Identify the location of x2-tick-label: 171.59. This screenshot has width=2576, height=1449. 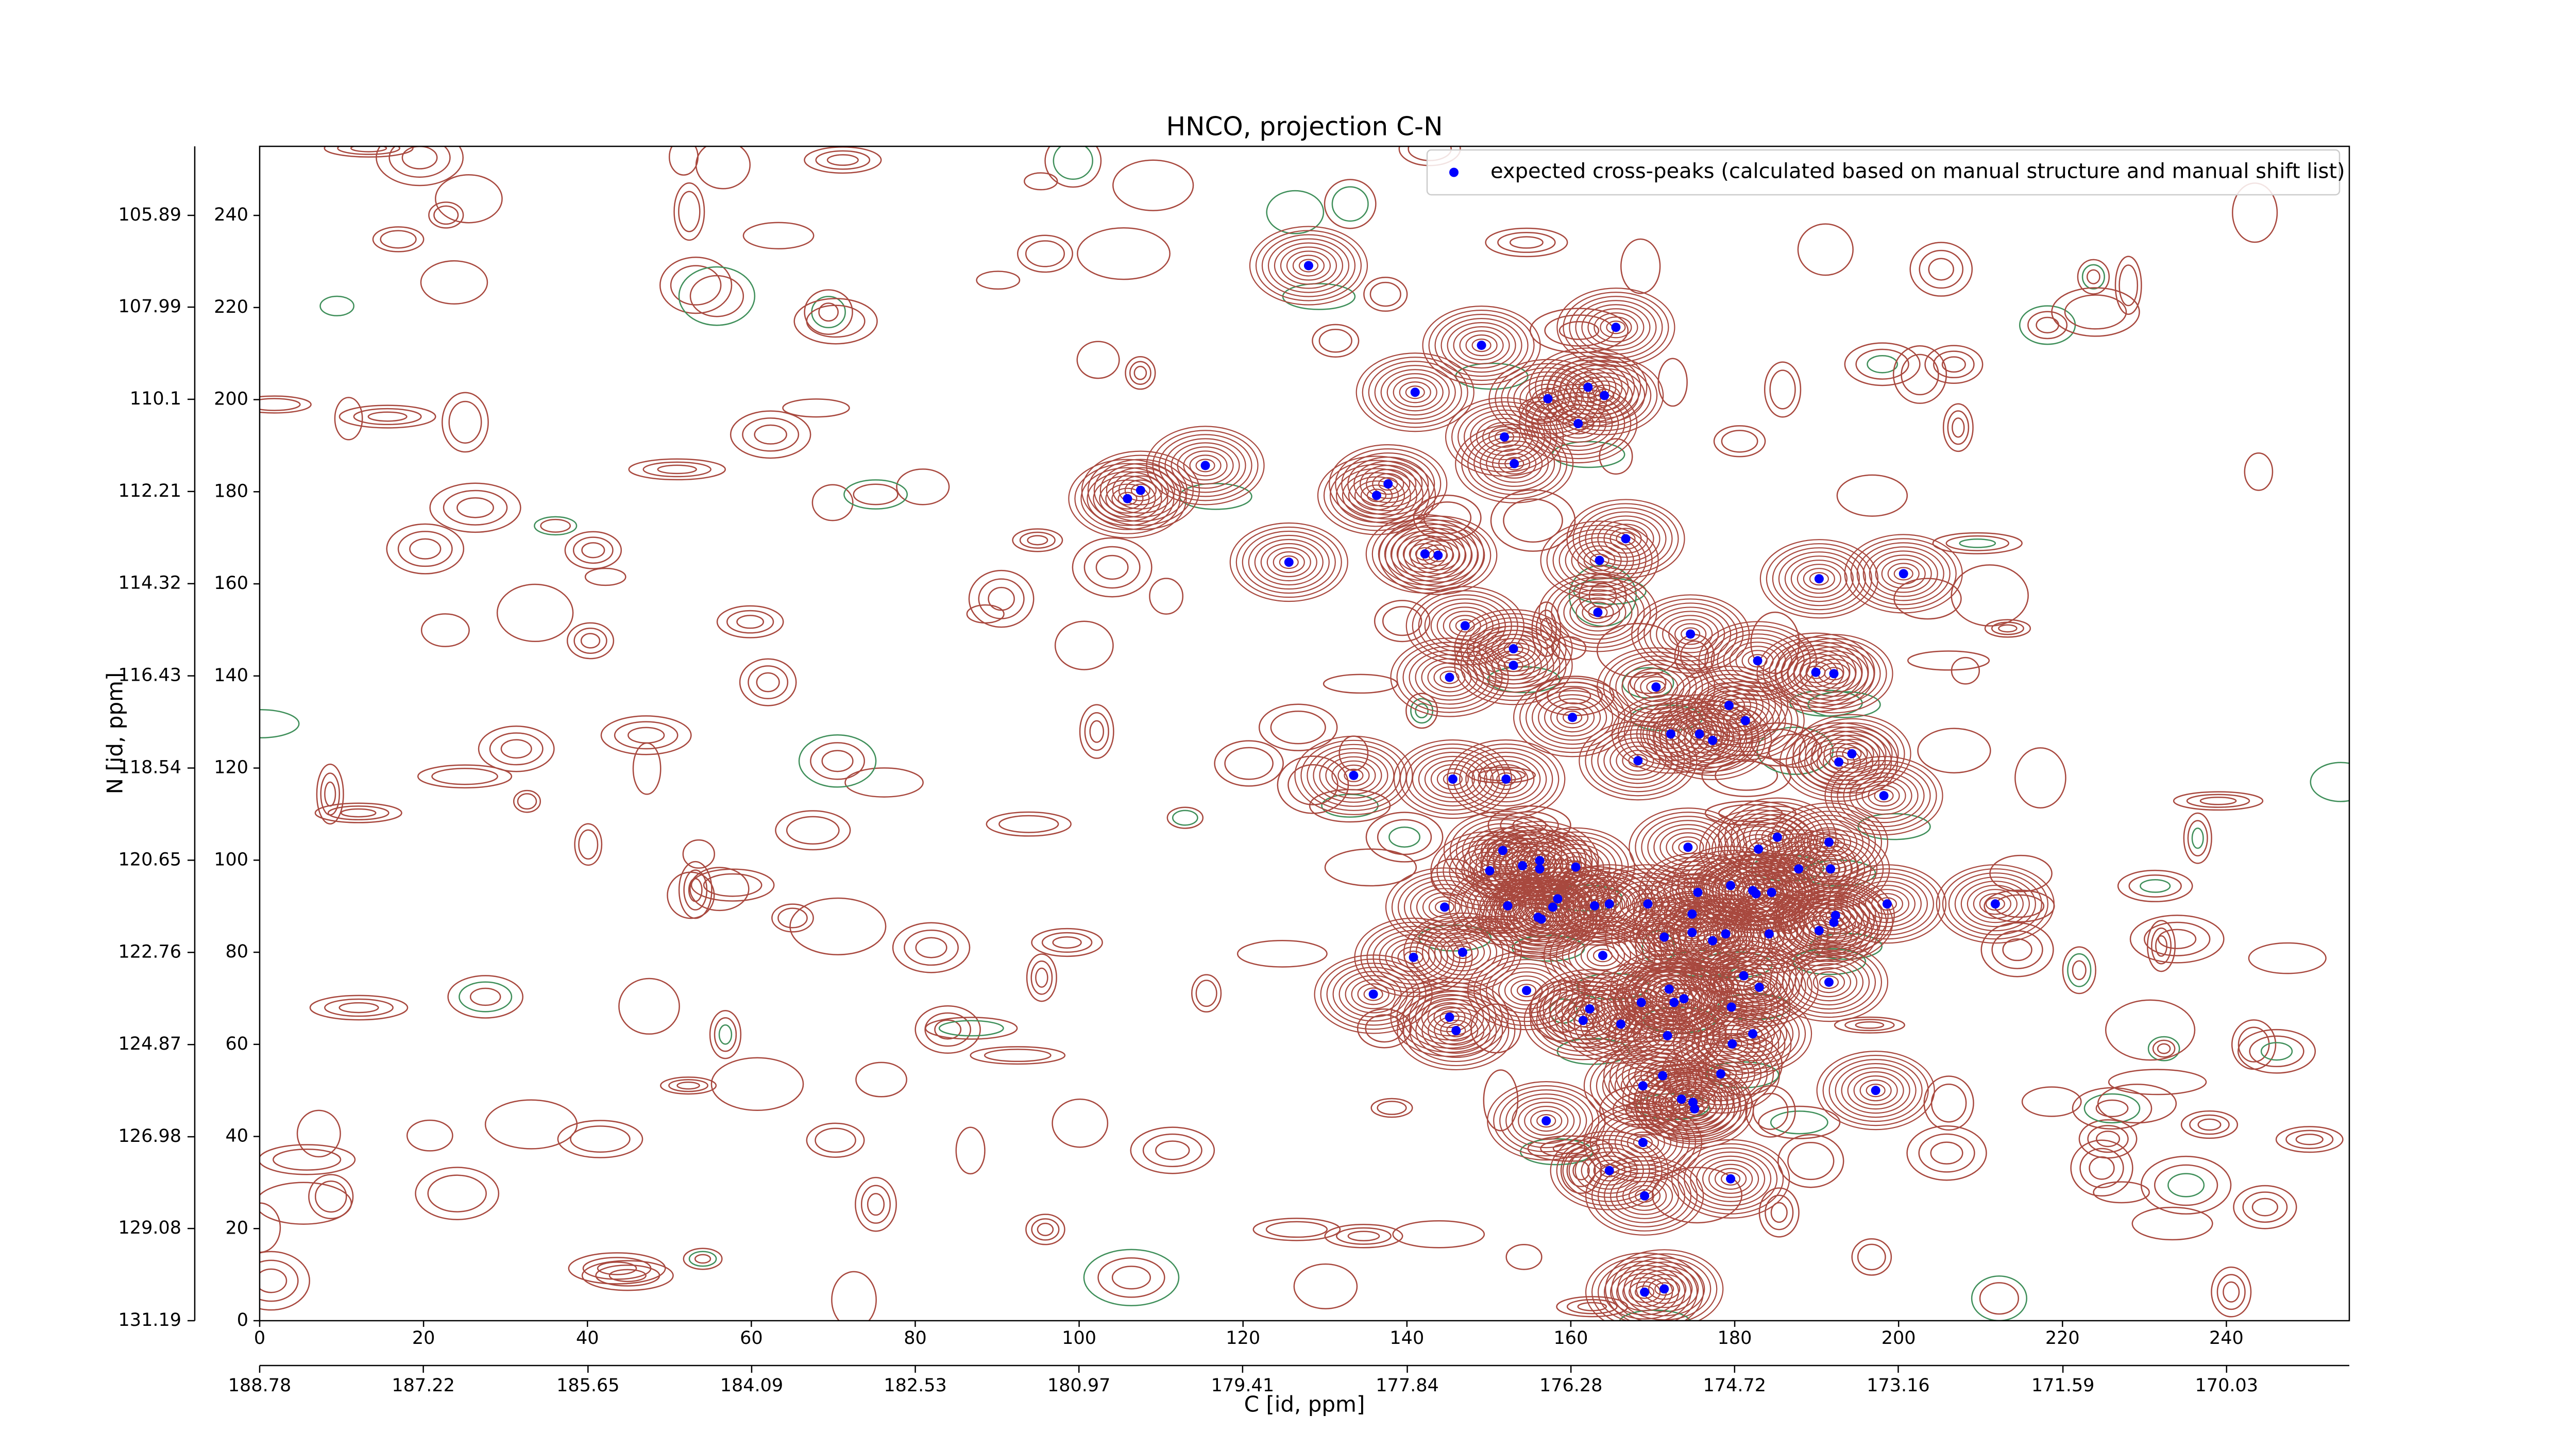
(2062, 1385).